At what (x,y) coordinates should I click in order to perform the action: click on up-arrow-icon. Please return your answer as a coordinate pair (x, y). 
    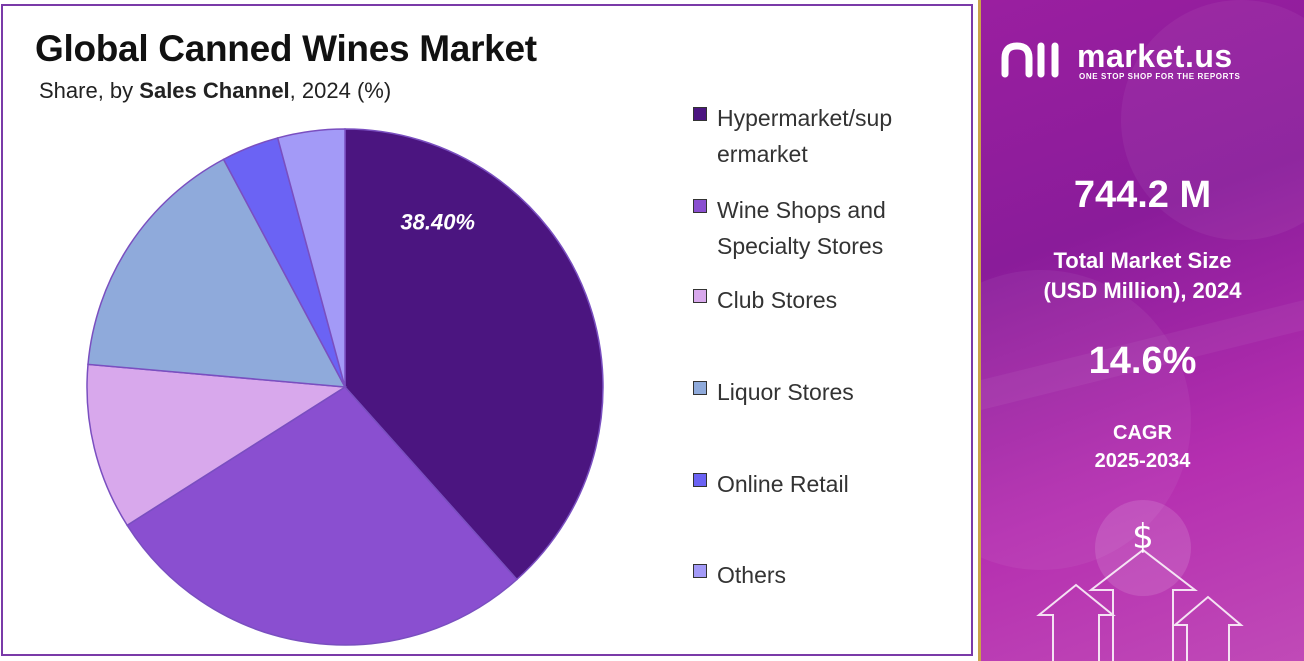
    Looking at the image, I should click on (1140, 604).